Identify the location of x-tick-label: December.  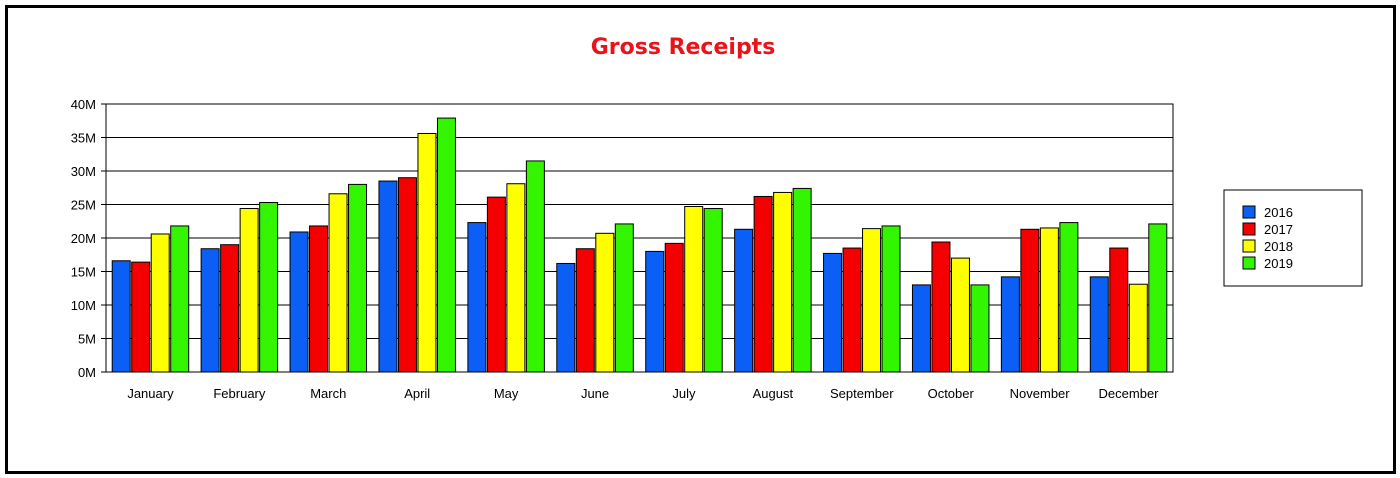
(1129, 393).